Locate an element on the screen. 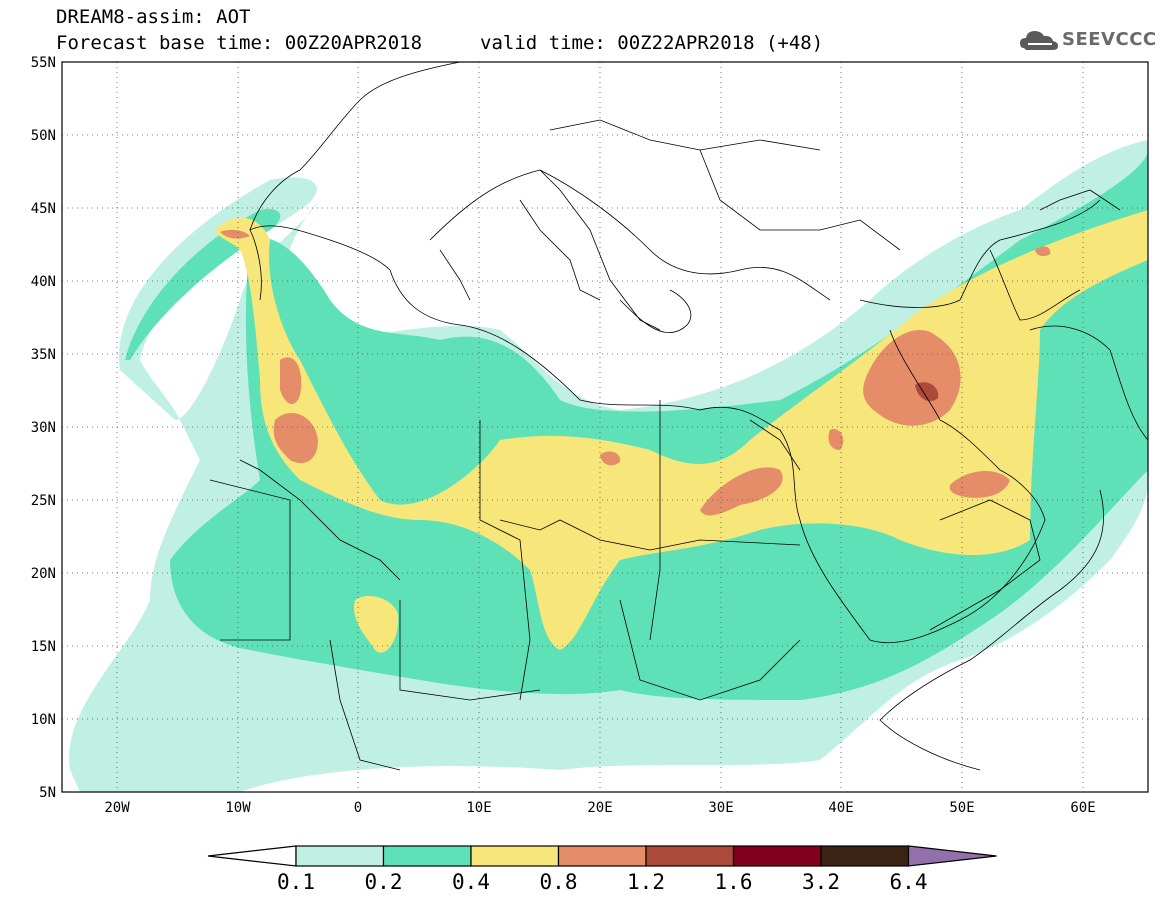 The width and height of the screenshot is (1165, 905). lat-label: 55N is located at coordinates (43, 63).